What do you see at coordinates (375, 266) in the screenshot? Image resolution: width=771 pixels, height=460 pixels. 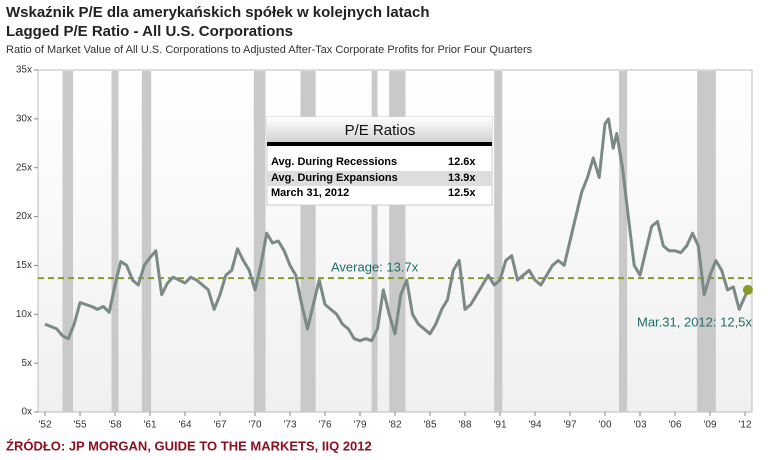 I see `average-label: Average: 13.7x` at bounding box center [375, 266].